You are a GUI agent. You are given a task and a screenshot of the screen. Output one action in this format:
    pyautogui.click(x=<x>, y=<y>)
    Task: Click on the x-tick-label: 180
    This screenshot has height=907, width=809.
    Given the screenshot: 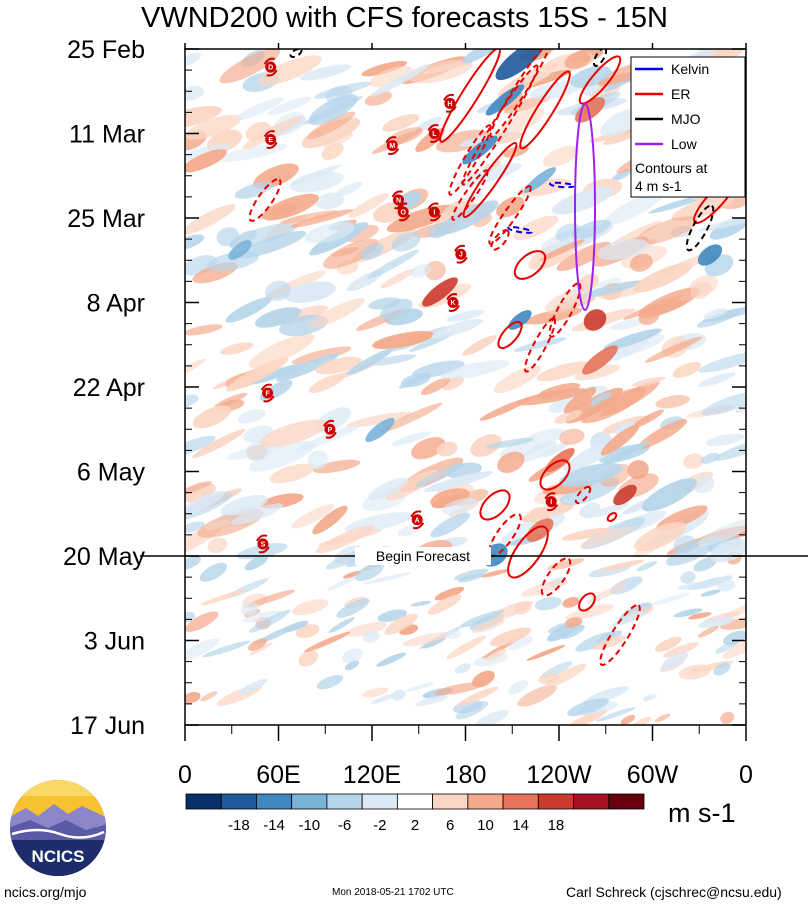 What is the action you would take?
    pyautogui.click(x=466, y=775)
    